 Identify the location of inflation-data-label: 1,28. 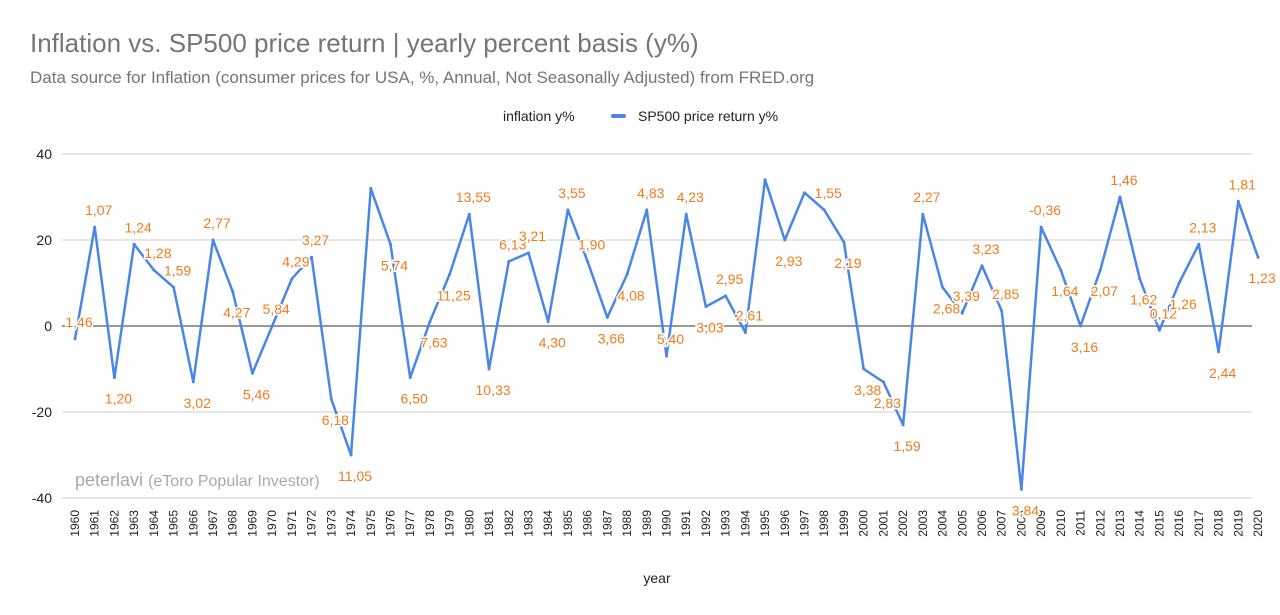
(157, 253).